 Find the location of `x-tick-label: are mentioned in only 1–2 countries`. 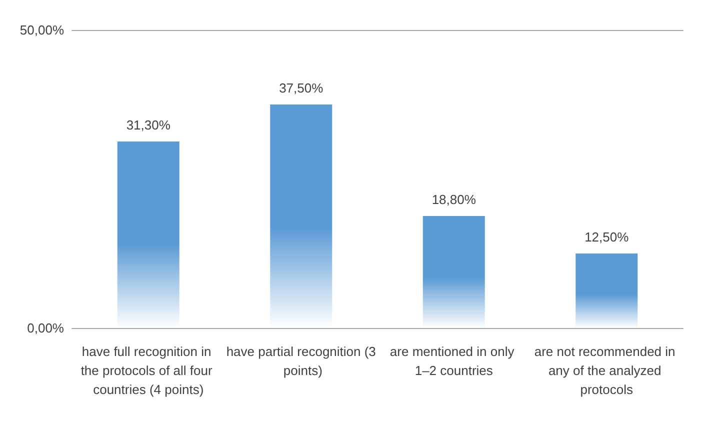

x-tick-label: are mentioned in only 1–2 countries is located at coordinates (454, 361).